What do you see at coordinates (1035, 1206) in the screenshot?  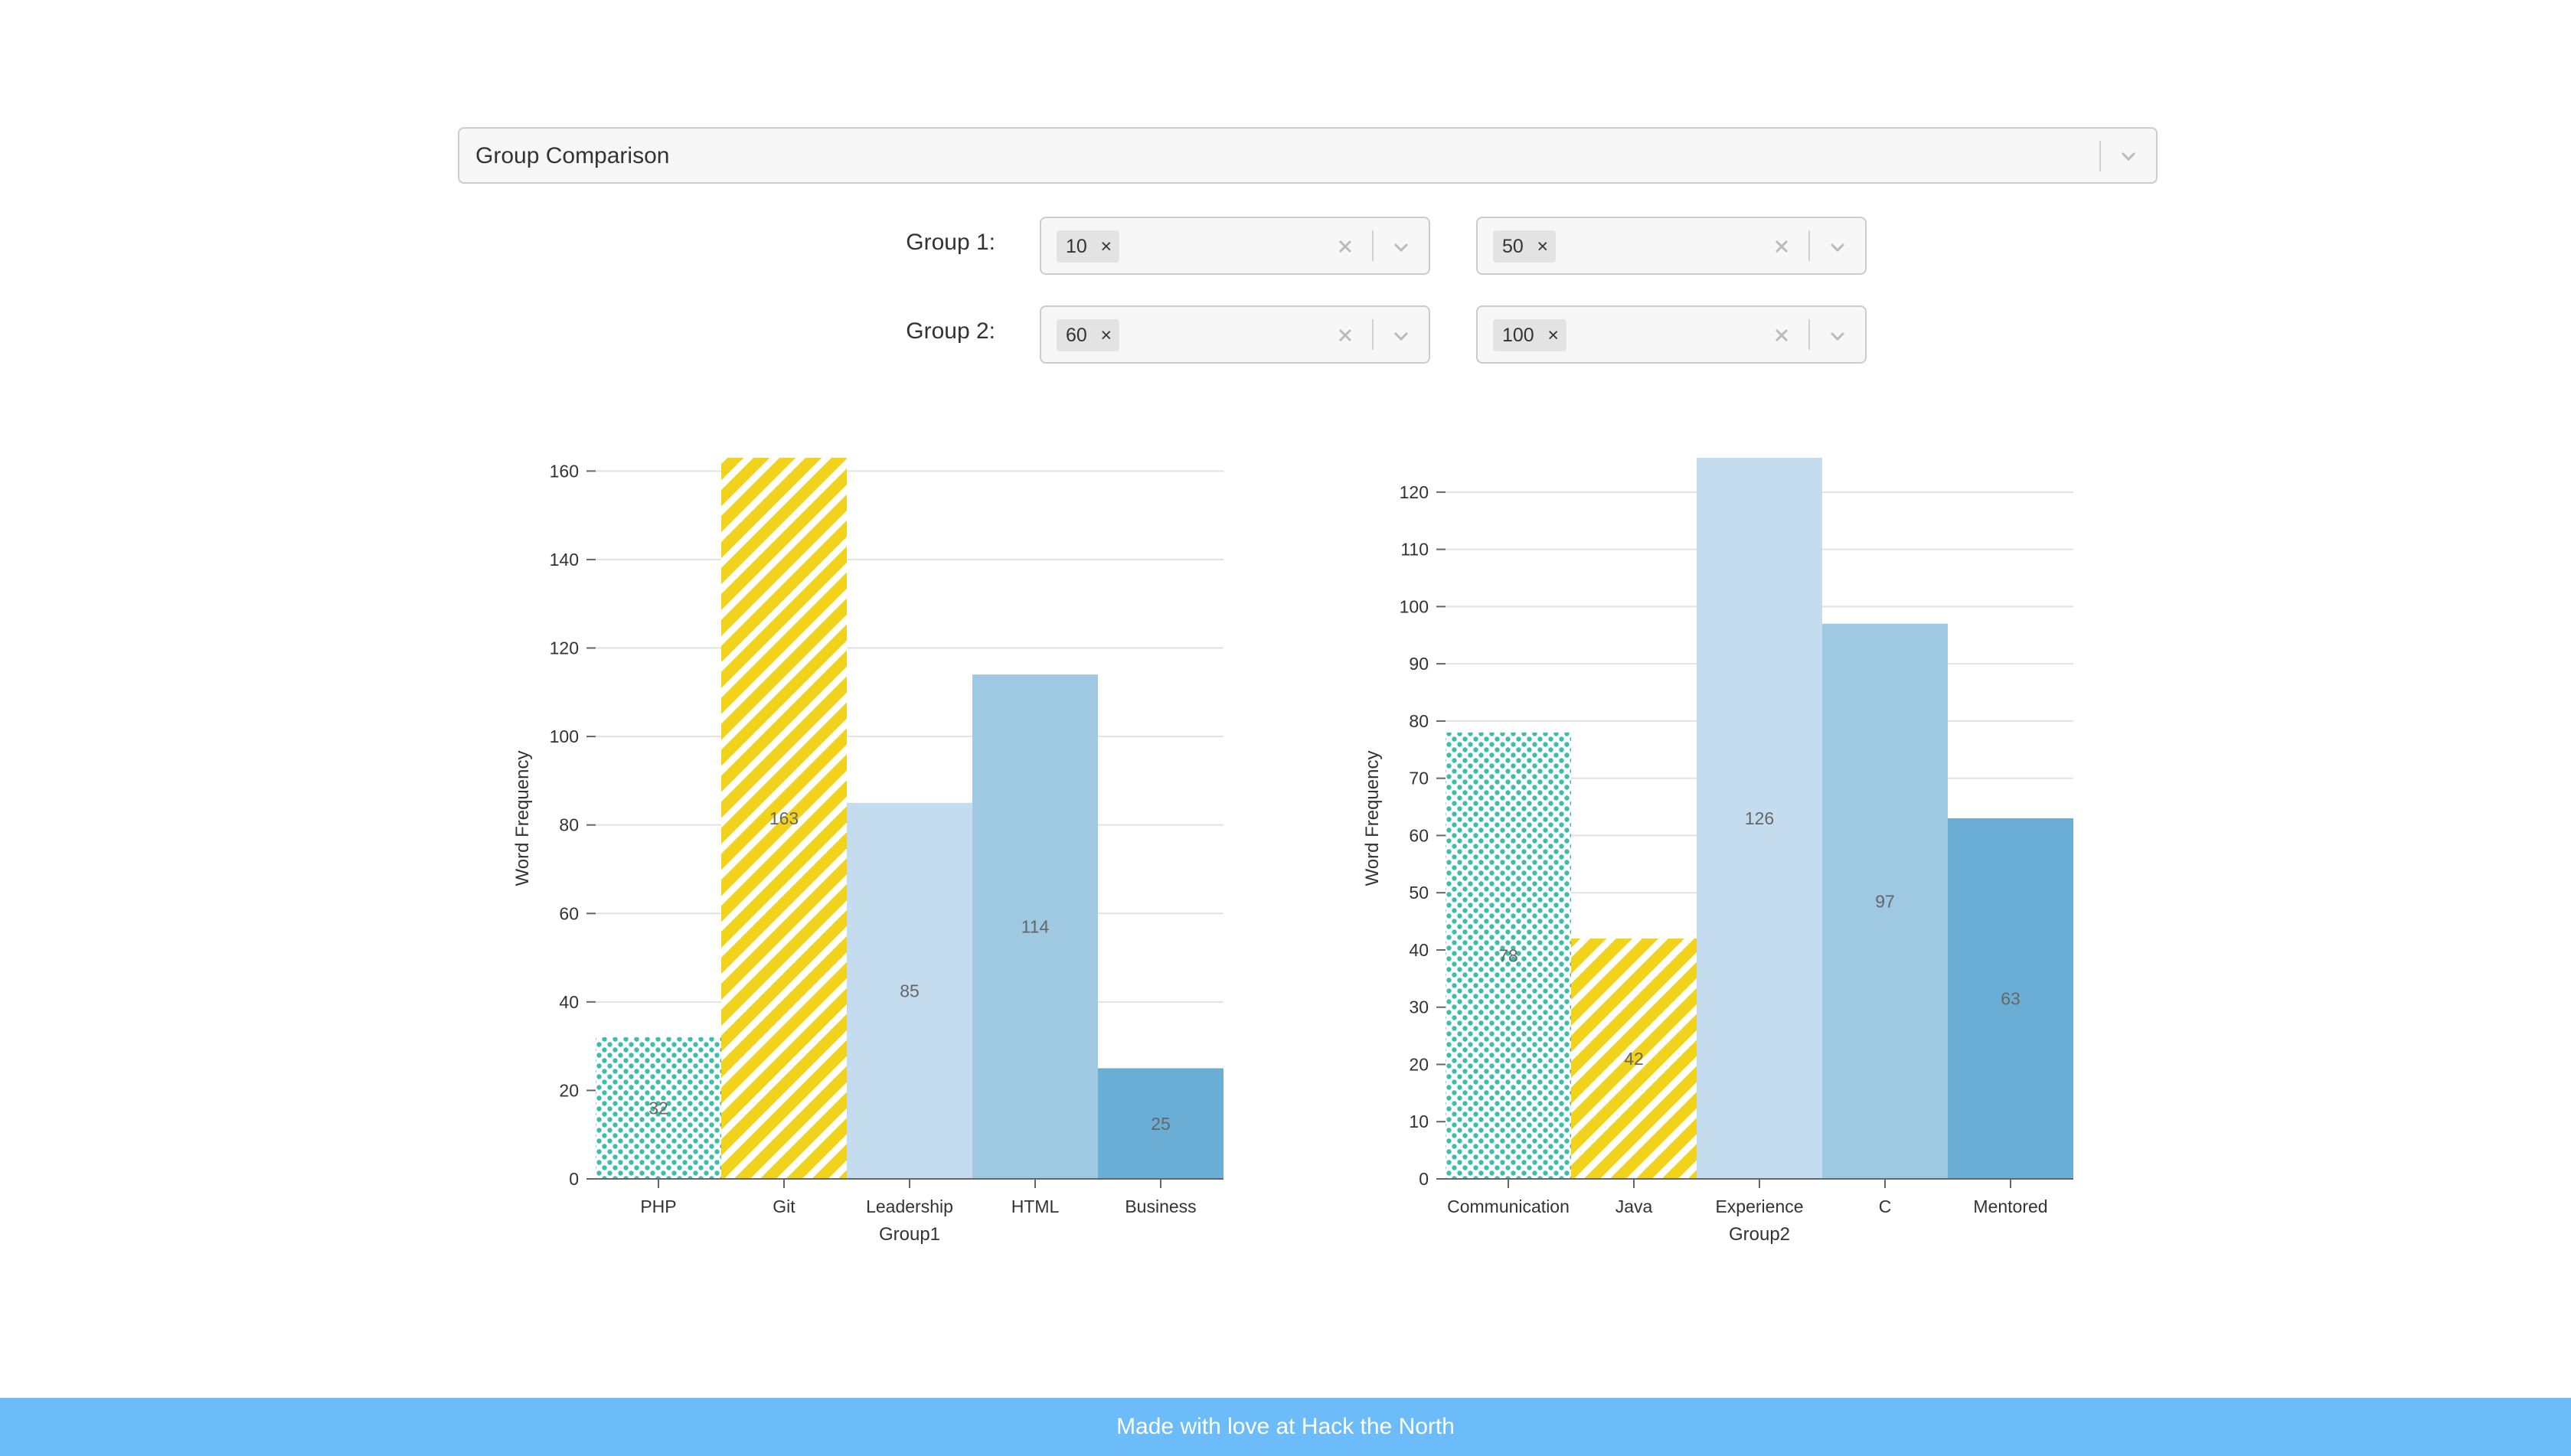 I see `x-tick-label: HTML` at bounding box center [1035, 1206].